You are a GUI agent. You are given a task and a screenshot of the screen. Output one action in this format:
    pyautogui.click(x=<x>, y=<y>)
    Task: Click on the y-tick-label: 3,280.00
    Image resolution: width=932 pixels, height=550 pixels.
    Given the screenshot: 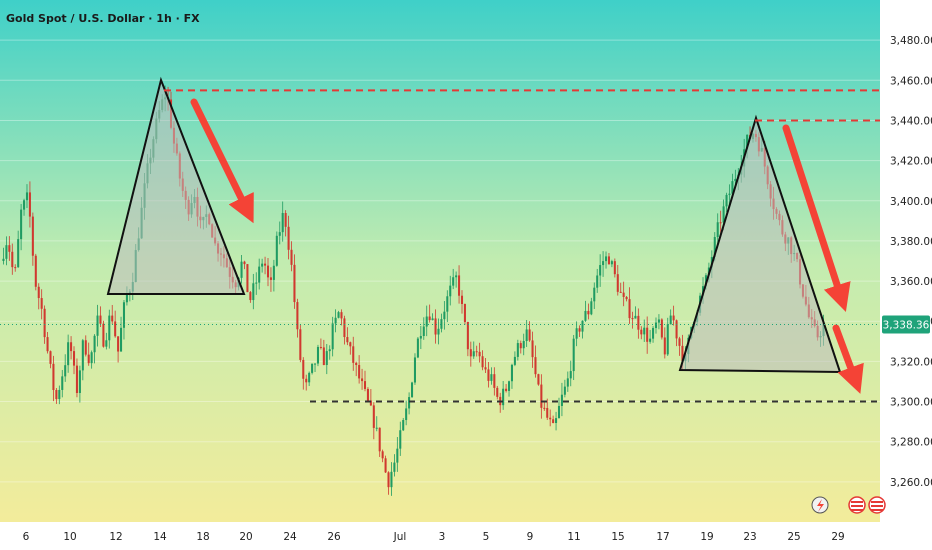 What is the action you would take?
    pyautogui.click(x=911, y=443)
    